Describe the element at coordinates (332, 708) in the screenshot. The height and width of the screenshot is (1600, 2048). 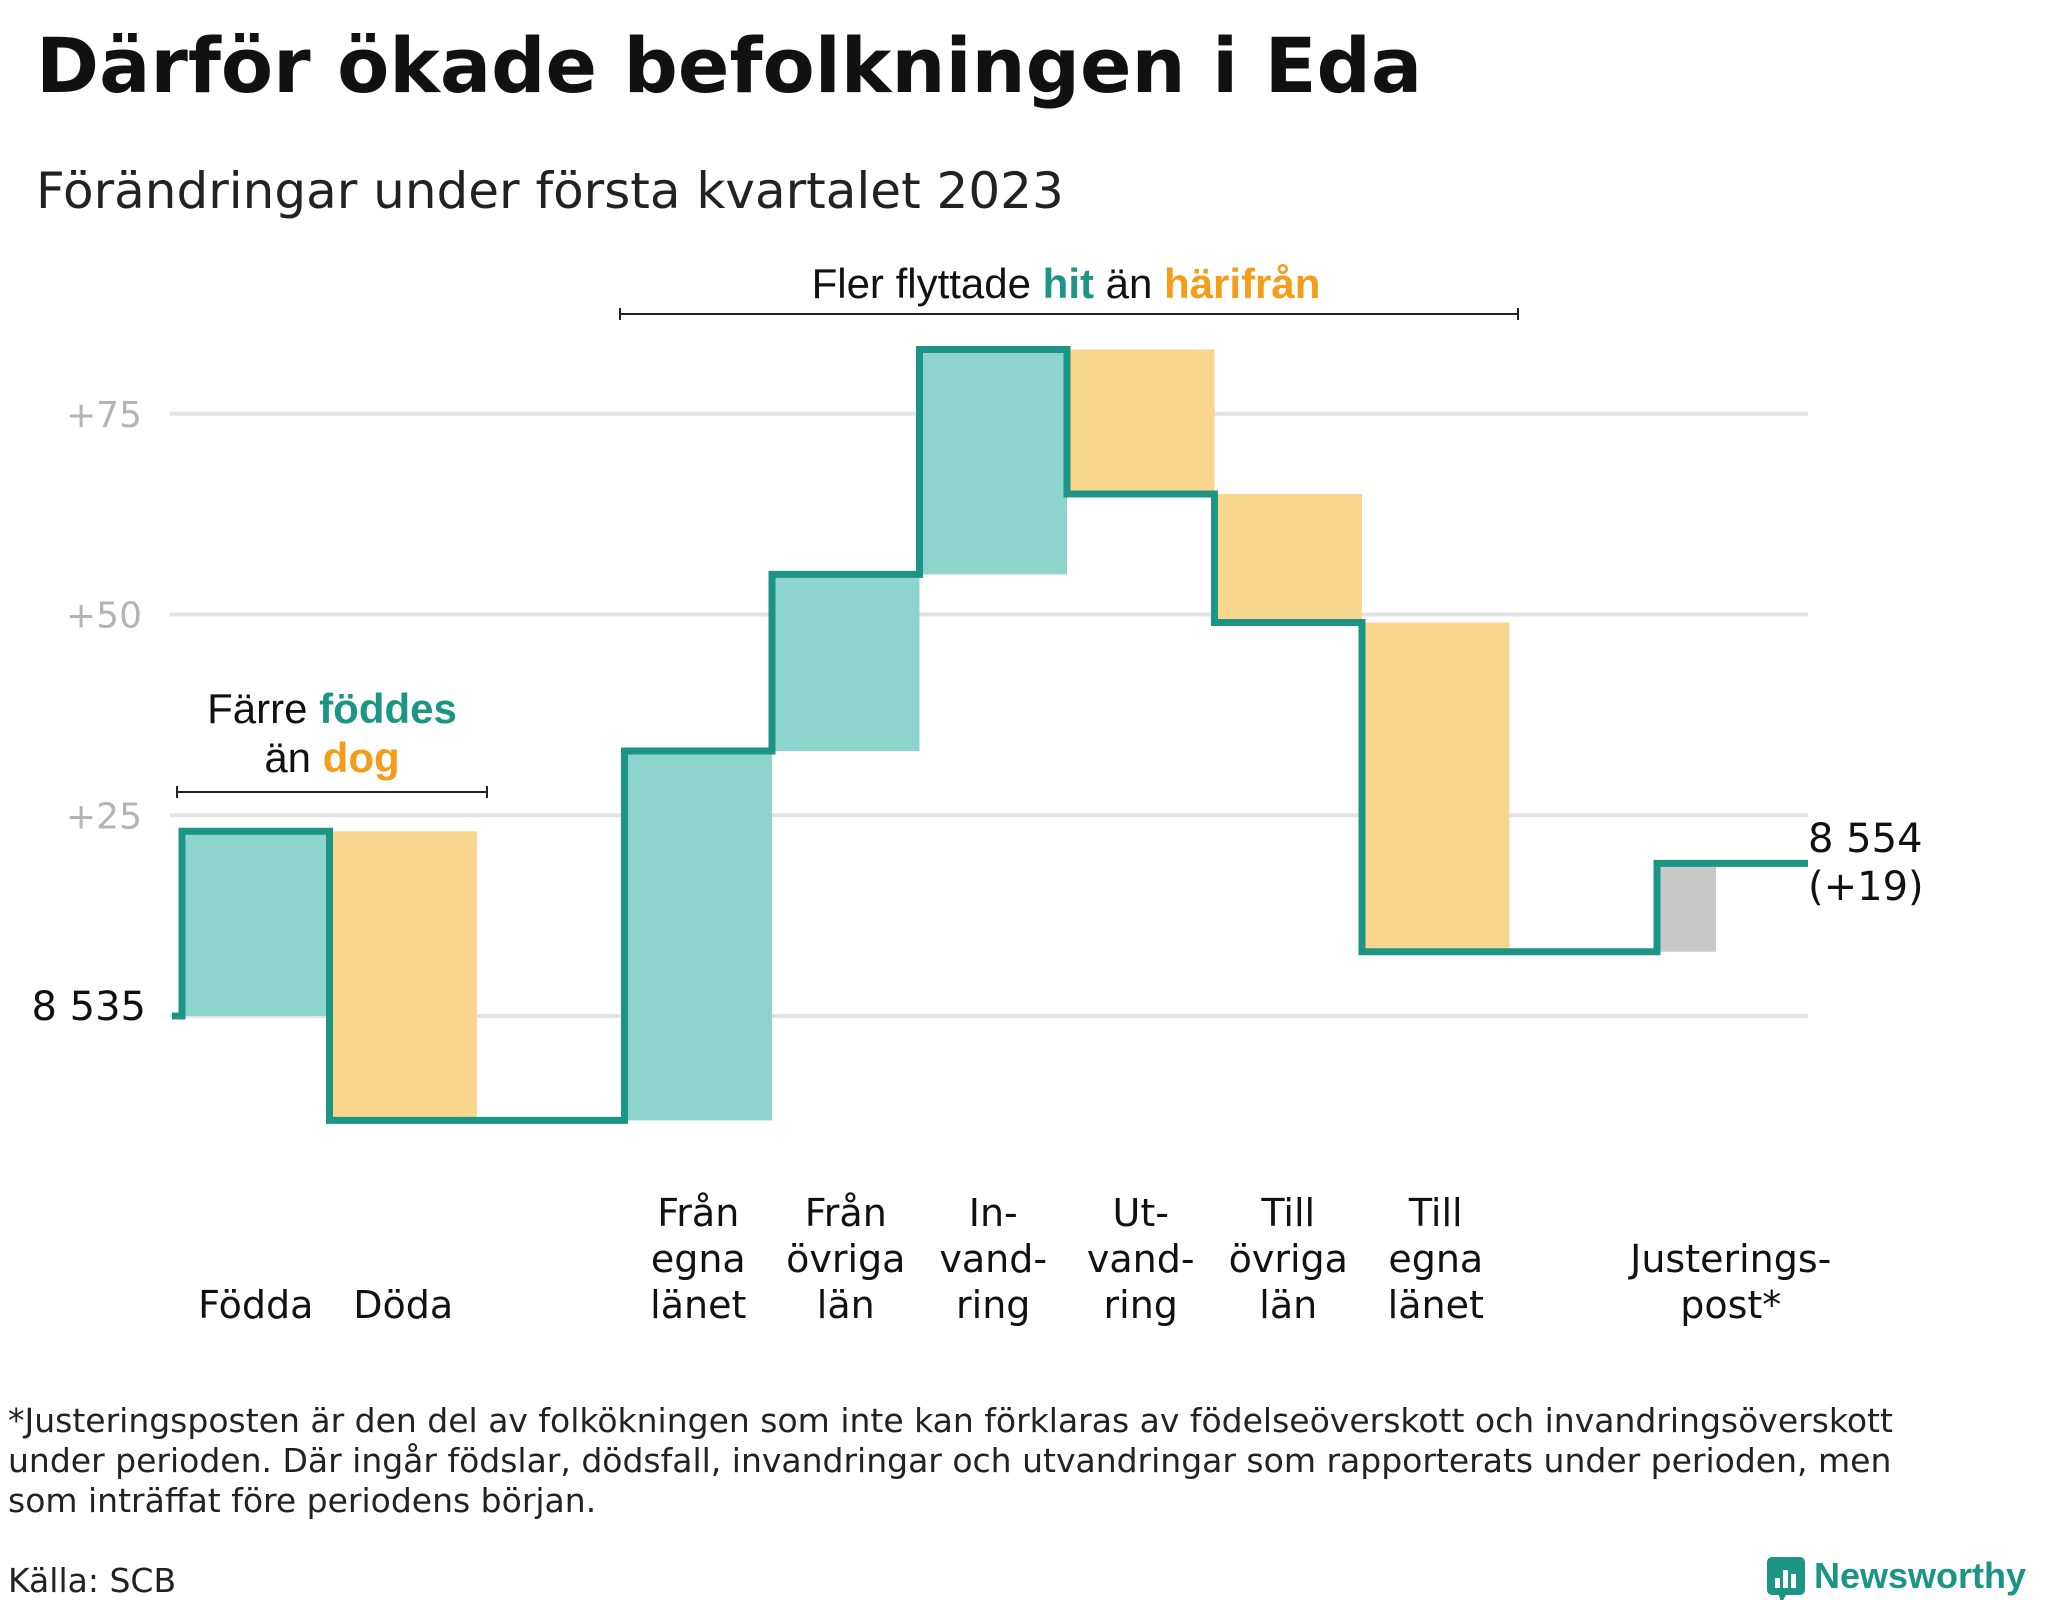
I see `births-annotation-line1: Färre föddes` at that location.